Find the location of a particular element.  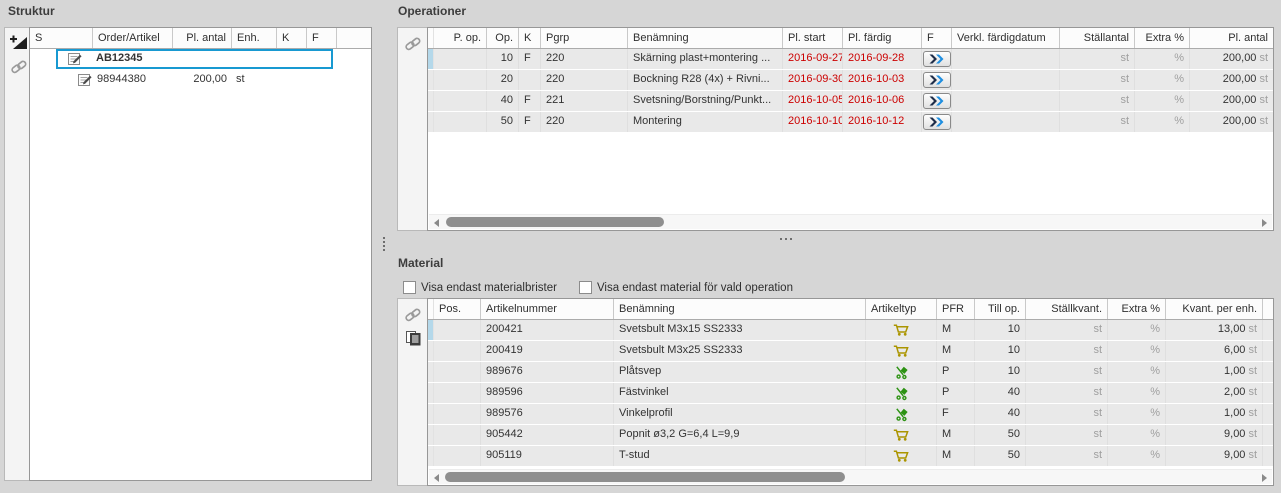

cell-empty is located at coordinates (1268, 372).